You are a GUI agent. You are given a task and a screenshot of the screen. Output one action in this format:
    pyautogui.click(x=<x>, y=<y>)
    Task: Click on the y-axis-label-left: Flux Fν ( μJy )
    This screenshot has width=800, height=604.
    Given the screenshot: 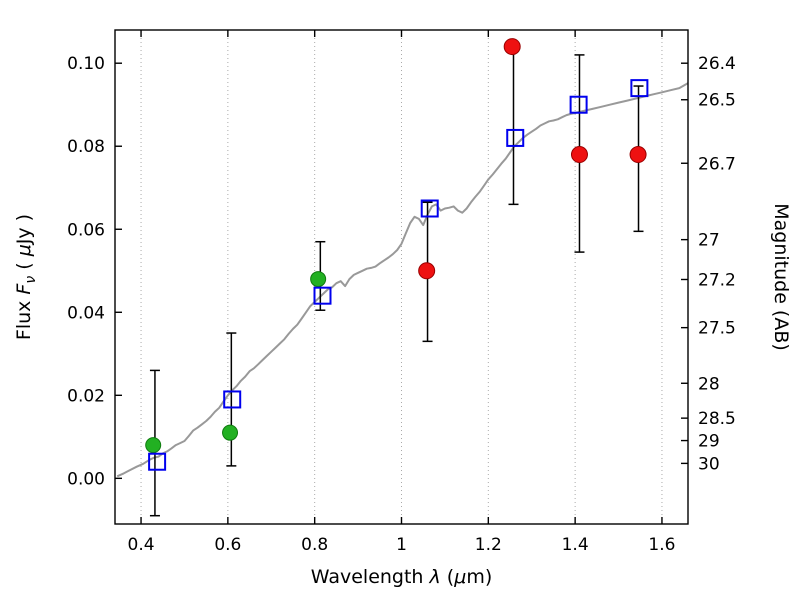 What is the action you would take?
    pyautogui.click(x=26, y=277)
    